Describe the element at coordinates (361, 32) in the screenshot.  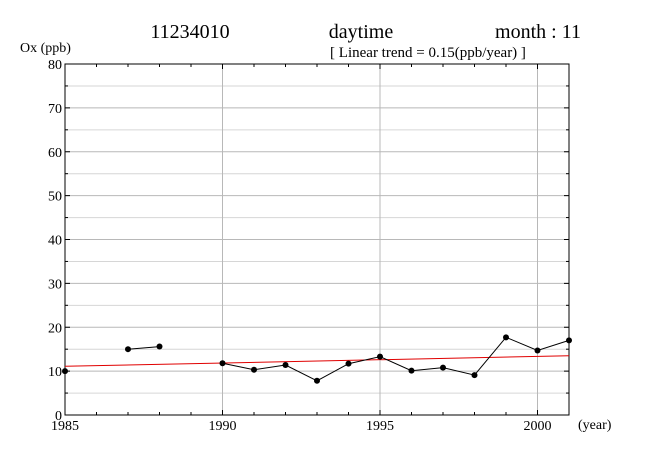
I see `period-label: daytime` at that location.